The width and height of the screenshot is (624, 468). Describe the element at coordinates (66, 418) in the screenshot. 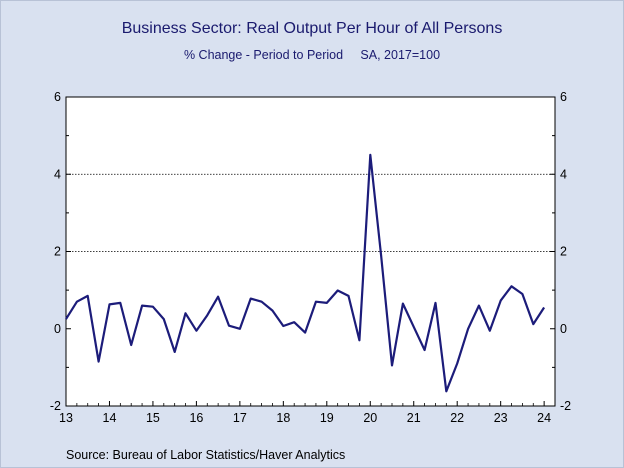

I see `x-tick-label: 13` at that location.